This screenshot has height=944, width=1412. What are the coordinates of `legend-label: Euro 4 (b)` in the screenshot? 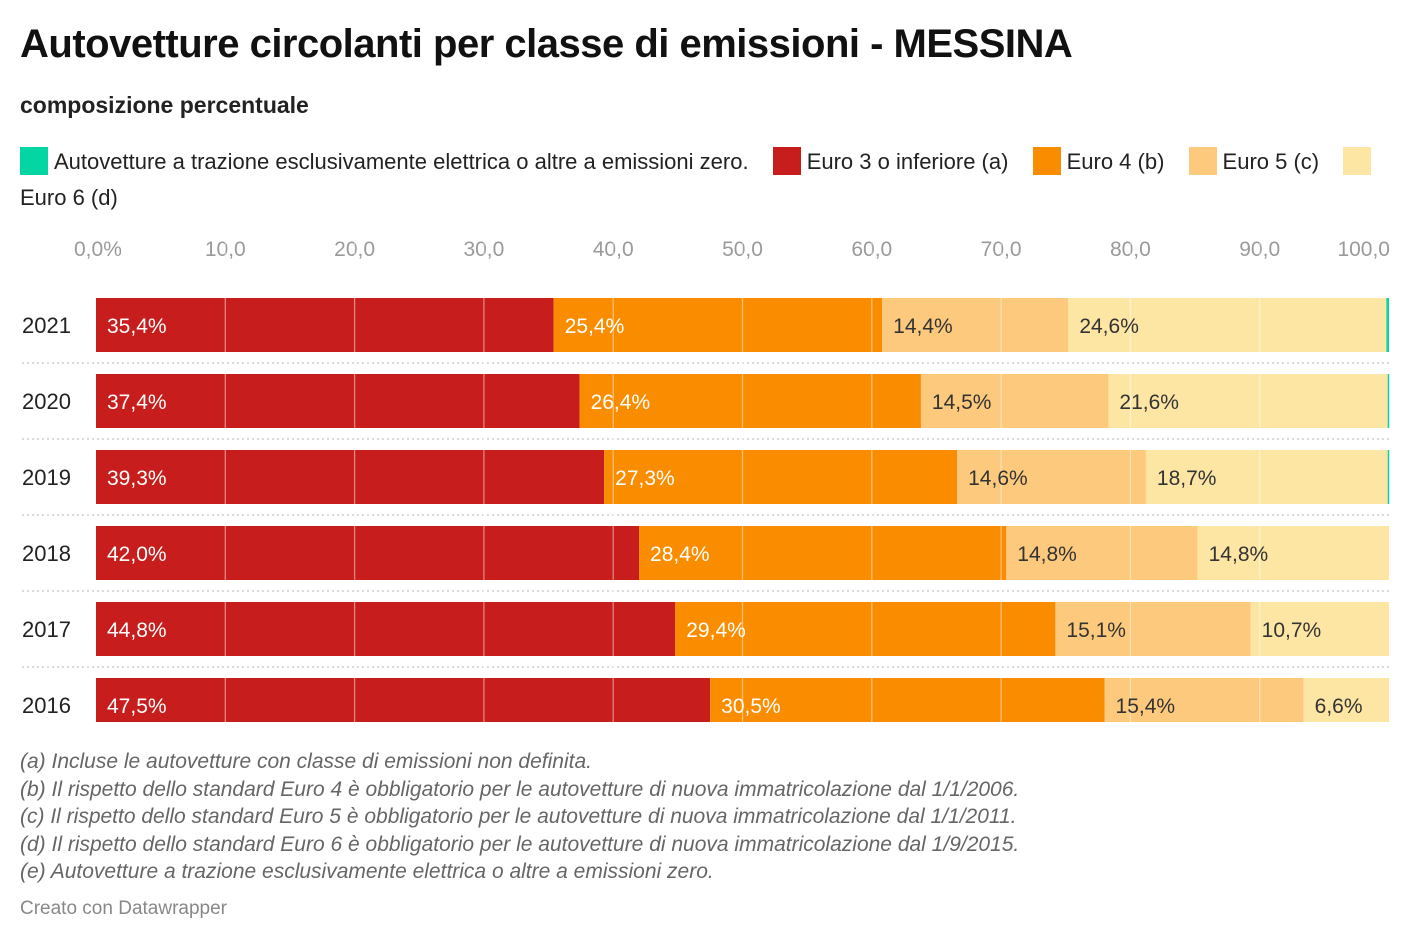 It's located at (1115, 161).